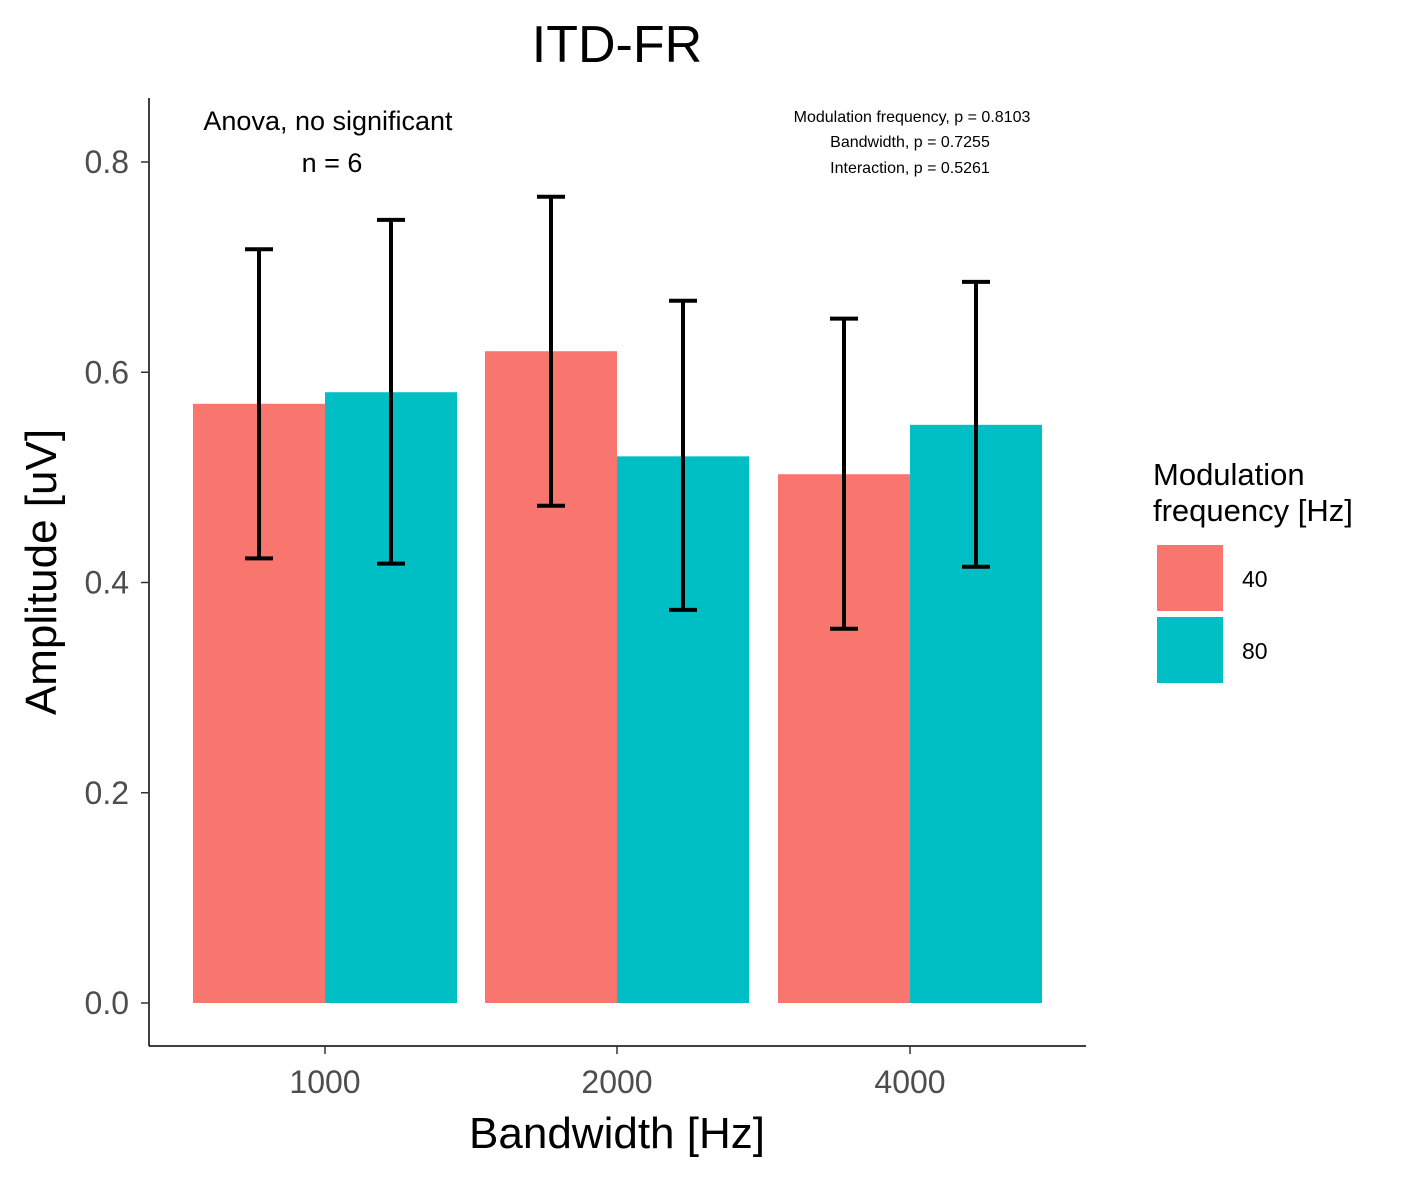 This screenshot has height=1181, width=1417. I want to click on x-tick-label: 4000, so click(909, 1082).